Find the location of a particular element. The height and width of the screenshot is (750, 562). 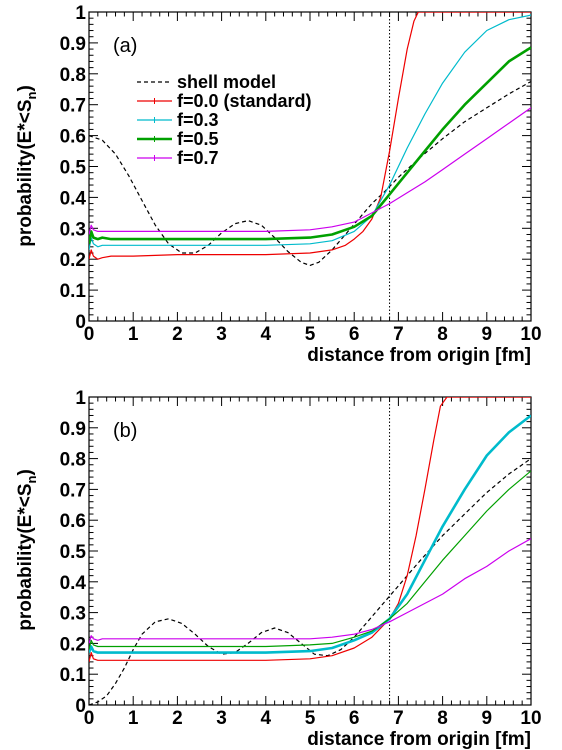

panel-label: (b) is located at coordinates (125, 431).